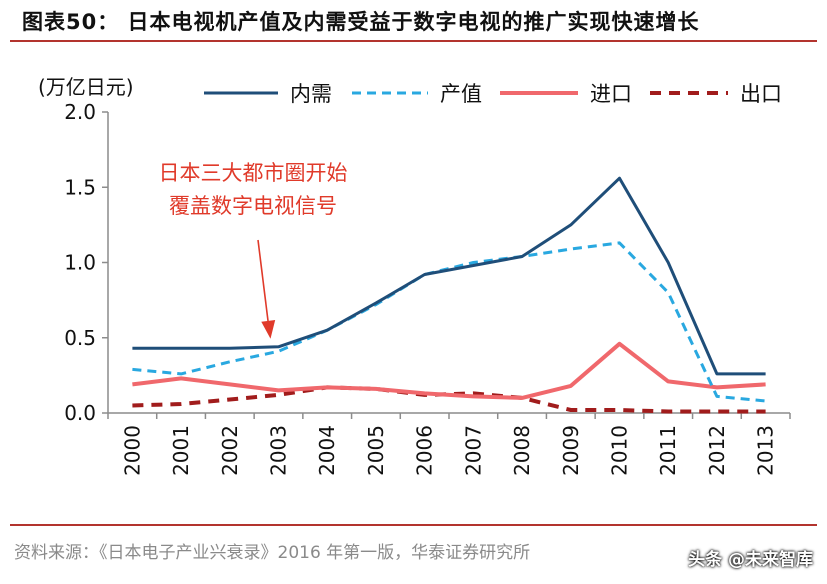  What do you see at coordinates (311, 94) in the screenshot?
I see `legend-label-1: 内需` at bounding box center [311, 94].